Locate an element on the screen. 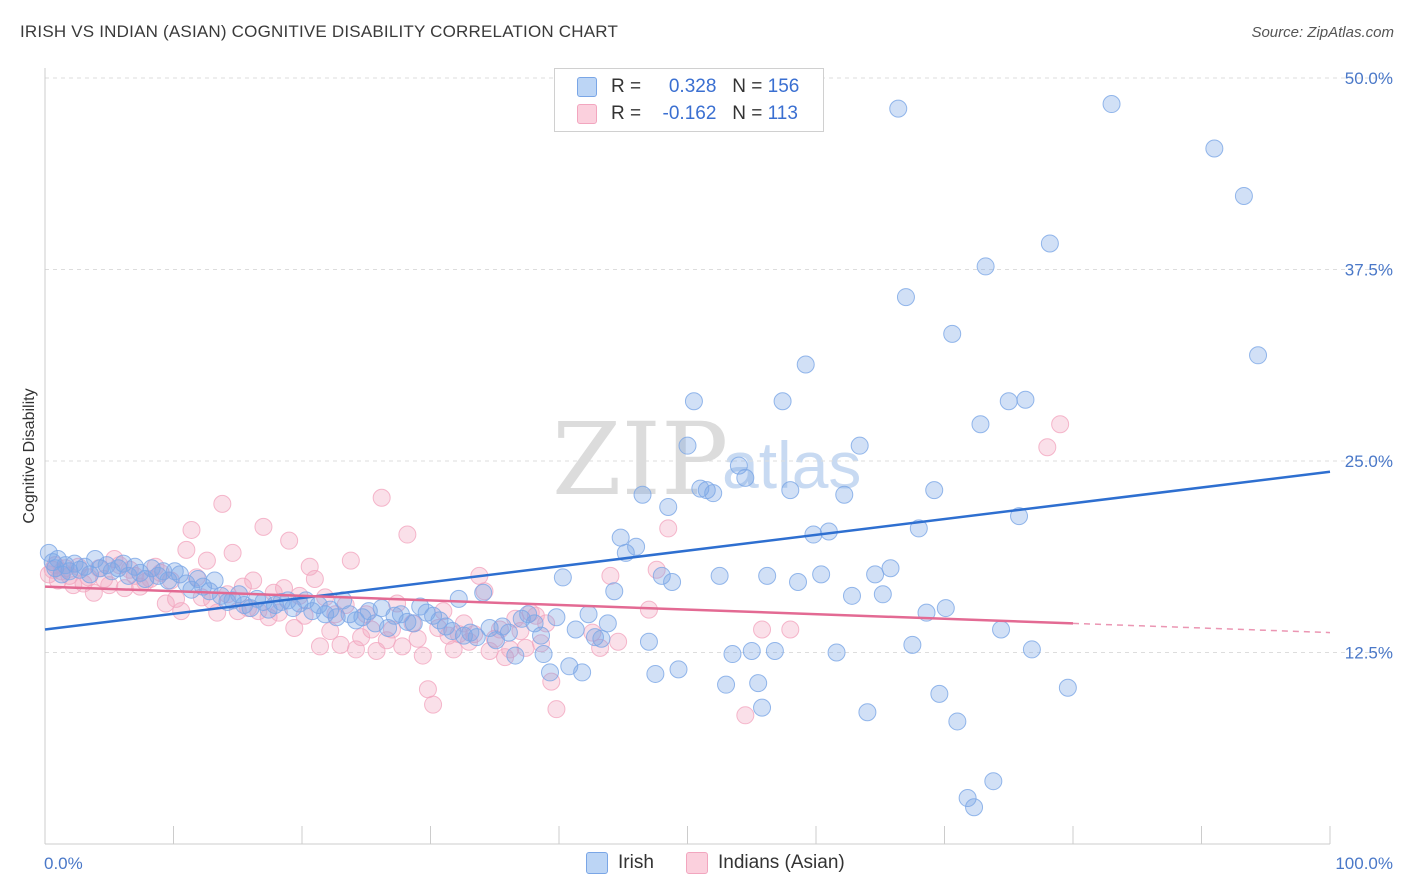 The width and height of the screenshot is (1406, 892). n-label: N = is located at coordinates (747, 113).